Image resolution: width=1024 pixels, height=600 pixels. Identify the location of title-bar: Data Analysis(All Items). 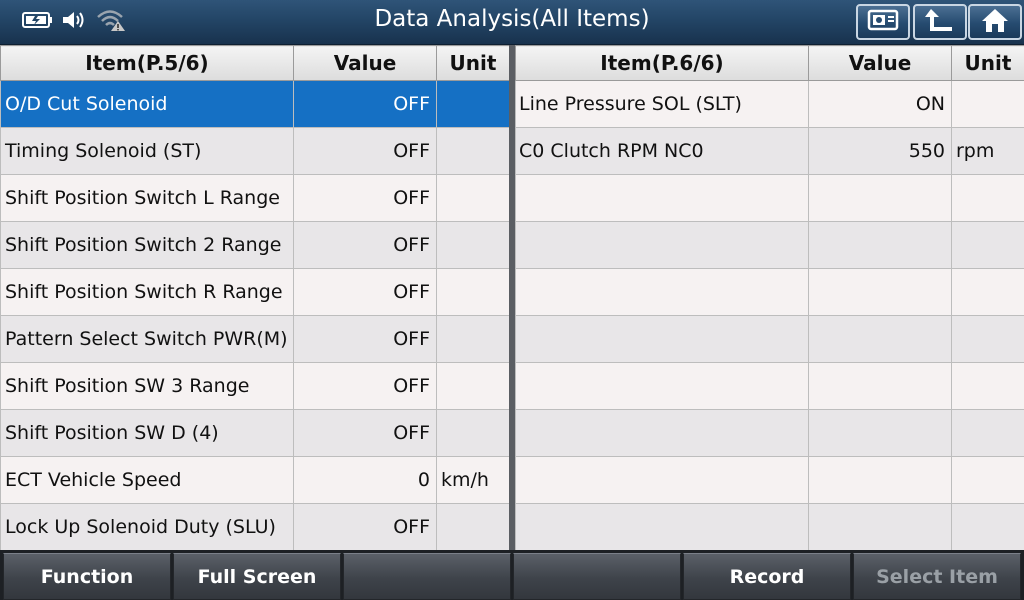
(512, 22).